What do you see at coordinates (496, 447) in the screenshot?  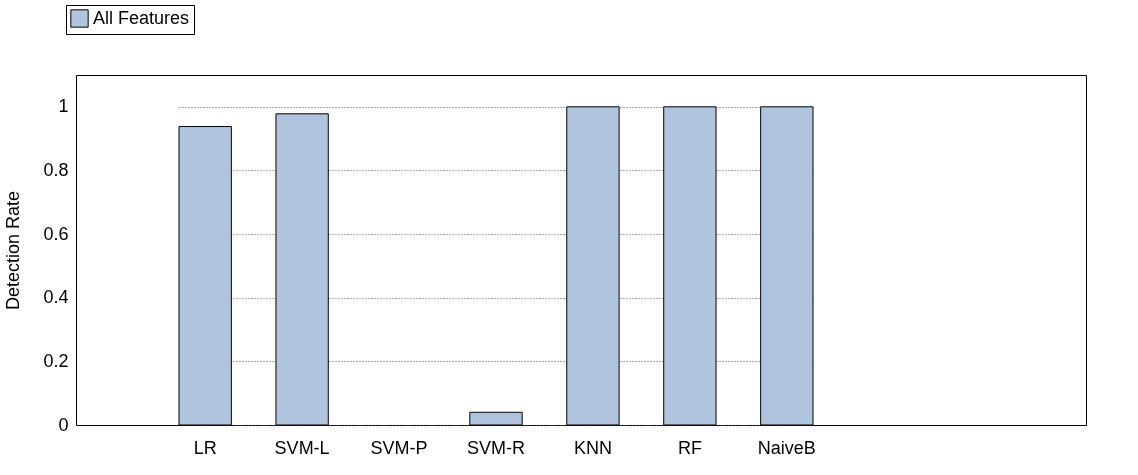 I see `x-tick-label: SVM-R` at bounding box center [496, 447].